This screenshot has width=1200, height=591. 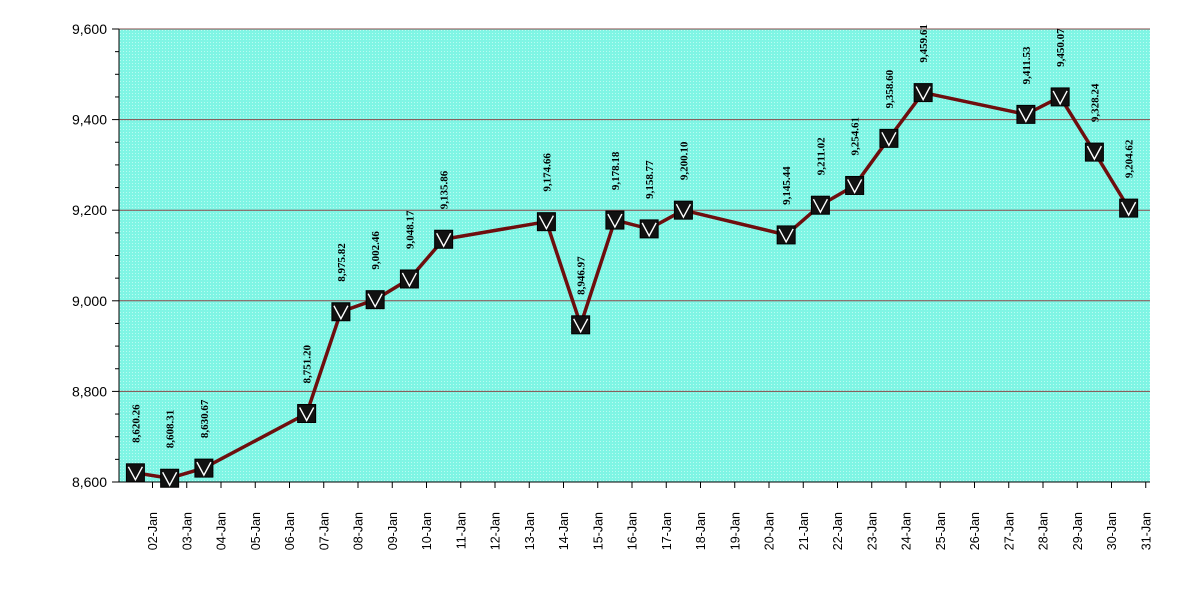 I want to click on data-label: 8,946.97, so click(x=582, y=275).